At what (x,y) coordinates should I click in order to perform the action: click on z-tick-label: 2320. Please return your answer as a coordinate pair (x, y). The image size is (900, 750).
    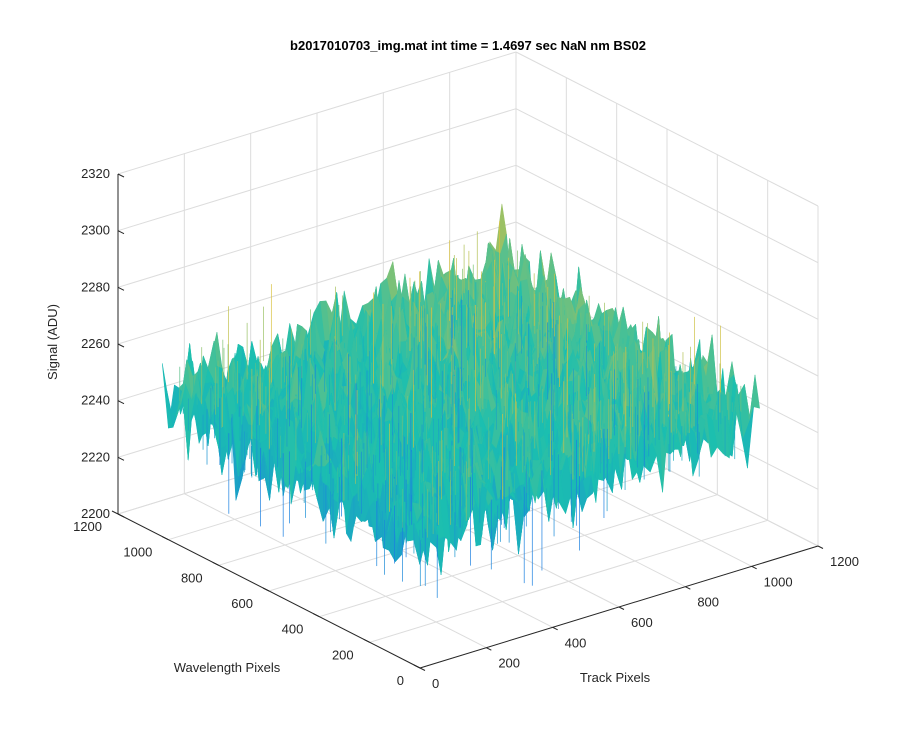
    Looking at the image, I should click on (95, 173).